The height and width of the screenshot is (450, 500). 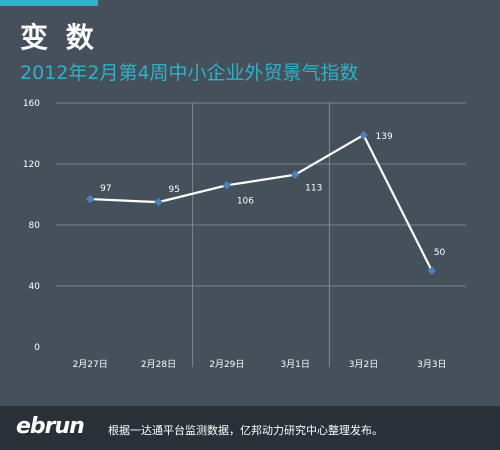 I want to click on source-note: 根据一达通平台监测数据，亿邦动力研究中心整理发布。, so click(x=245, y=430).